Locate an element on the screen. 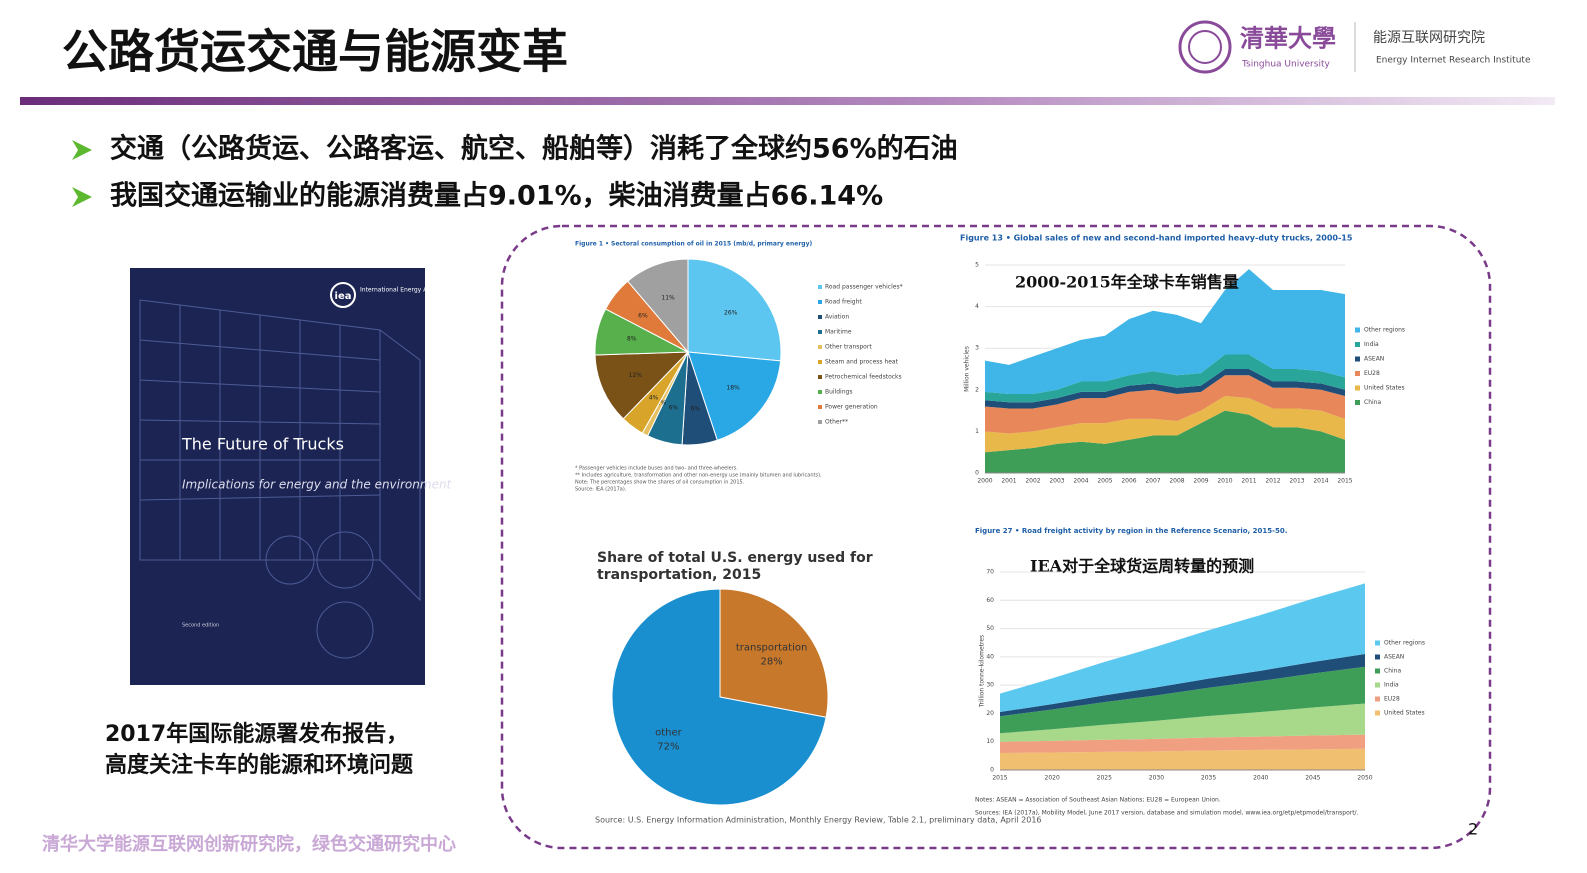 This screenshot has width=1587, height=873. bullet-arrow is located at coordinates (82, 197).